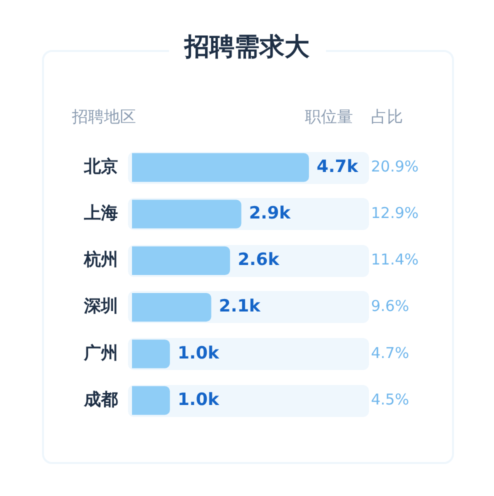 The width and height of the screenshot is (494, 496). Describe the element at coordinates (270, 214) in the screenshot. I see `data-label: 2.9k` at that location.